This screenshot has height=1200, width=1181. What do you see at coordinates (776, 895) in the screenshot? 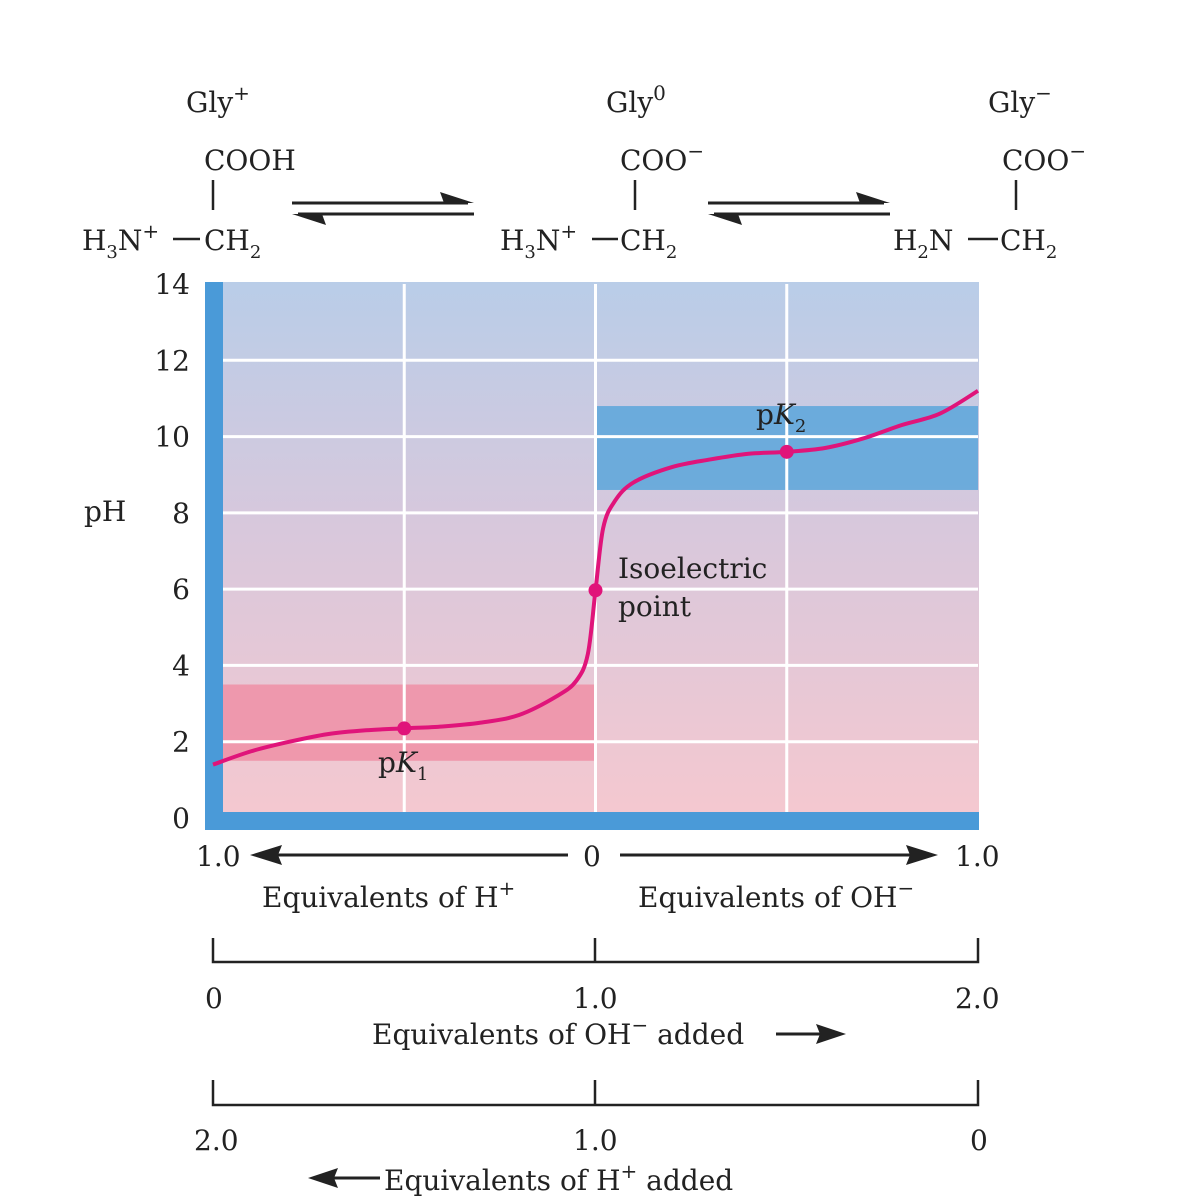
I see `oh-equivalents-label: Equivalents of OH−` at bounding box center [776, 895].